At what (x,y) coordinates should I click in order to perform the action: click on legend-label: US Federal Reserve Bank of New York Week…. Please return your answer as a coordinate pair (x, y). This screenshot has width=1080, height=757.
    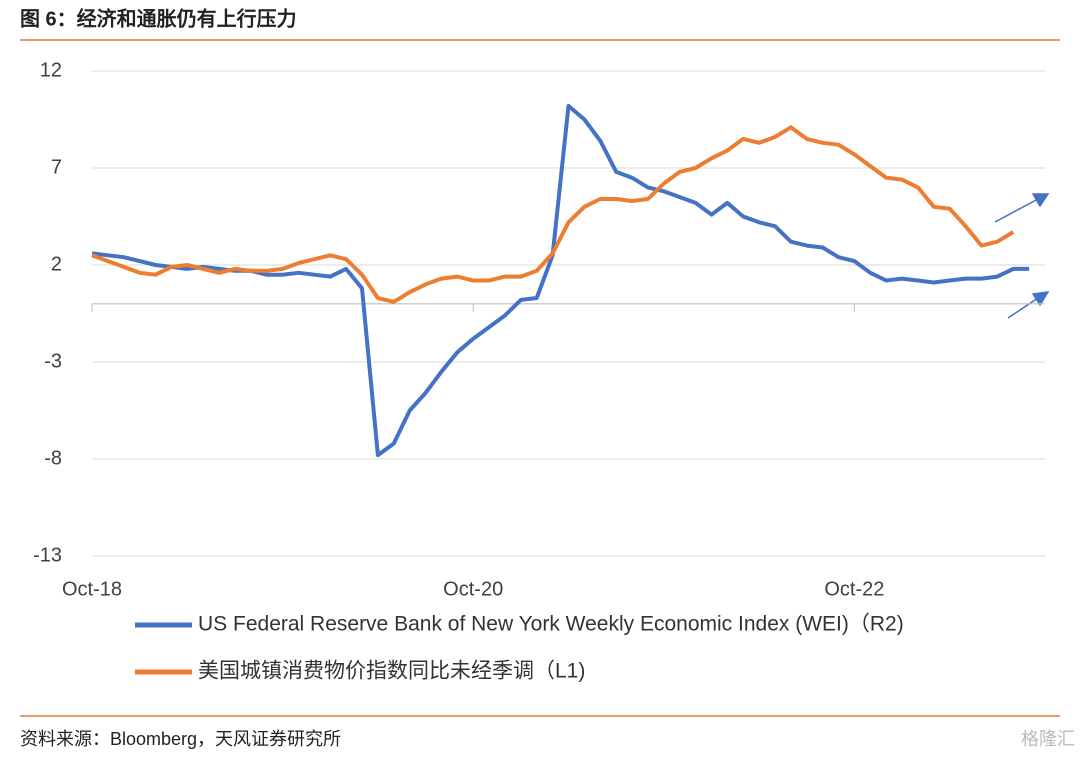
    Looking at the image, I should click on (551, 624).